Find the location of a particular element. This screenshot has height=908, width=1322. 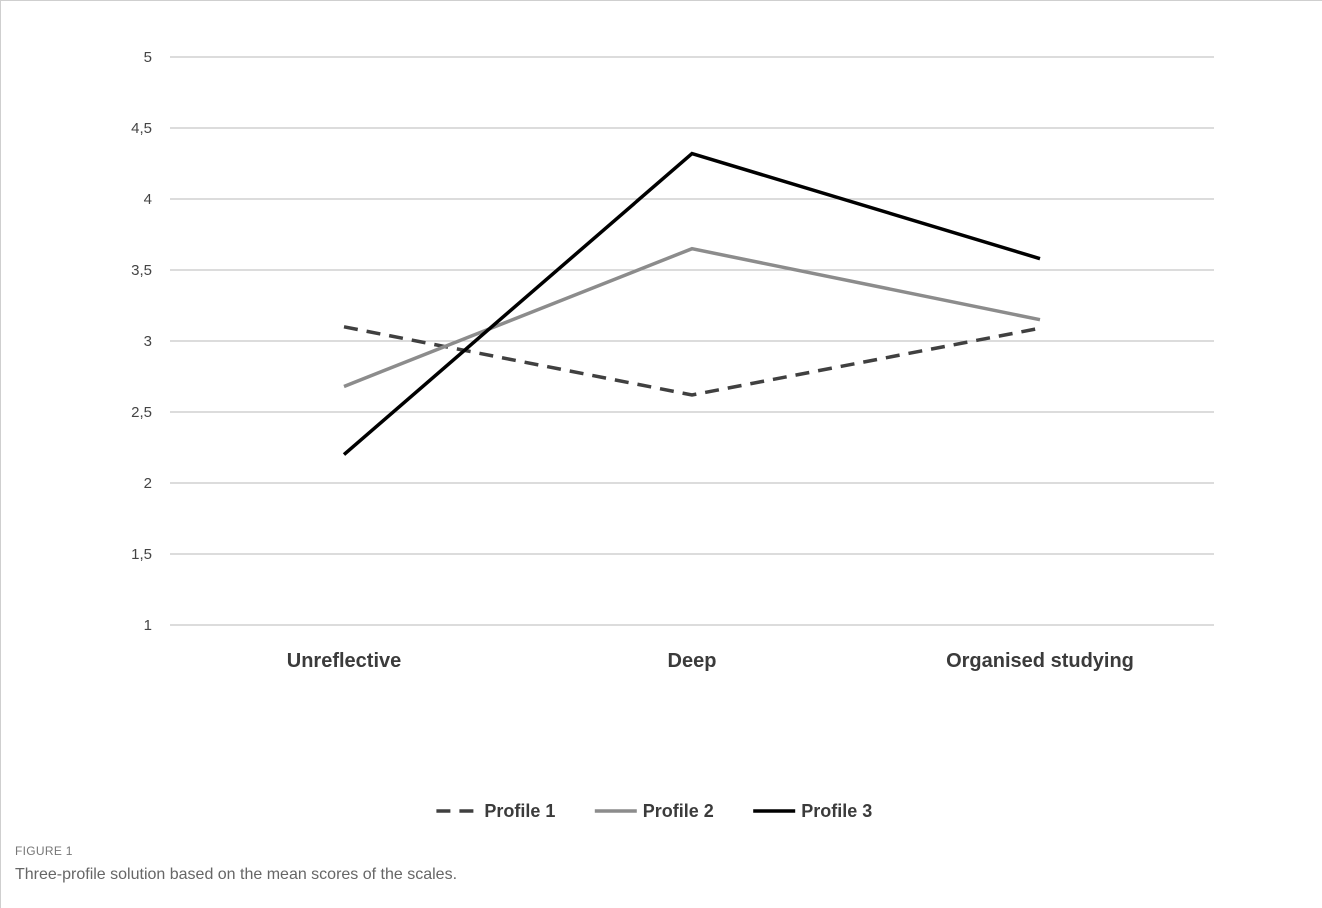

x-category-label: Organised studying is located at coordinates (1040, 661).